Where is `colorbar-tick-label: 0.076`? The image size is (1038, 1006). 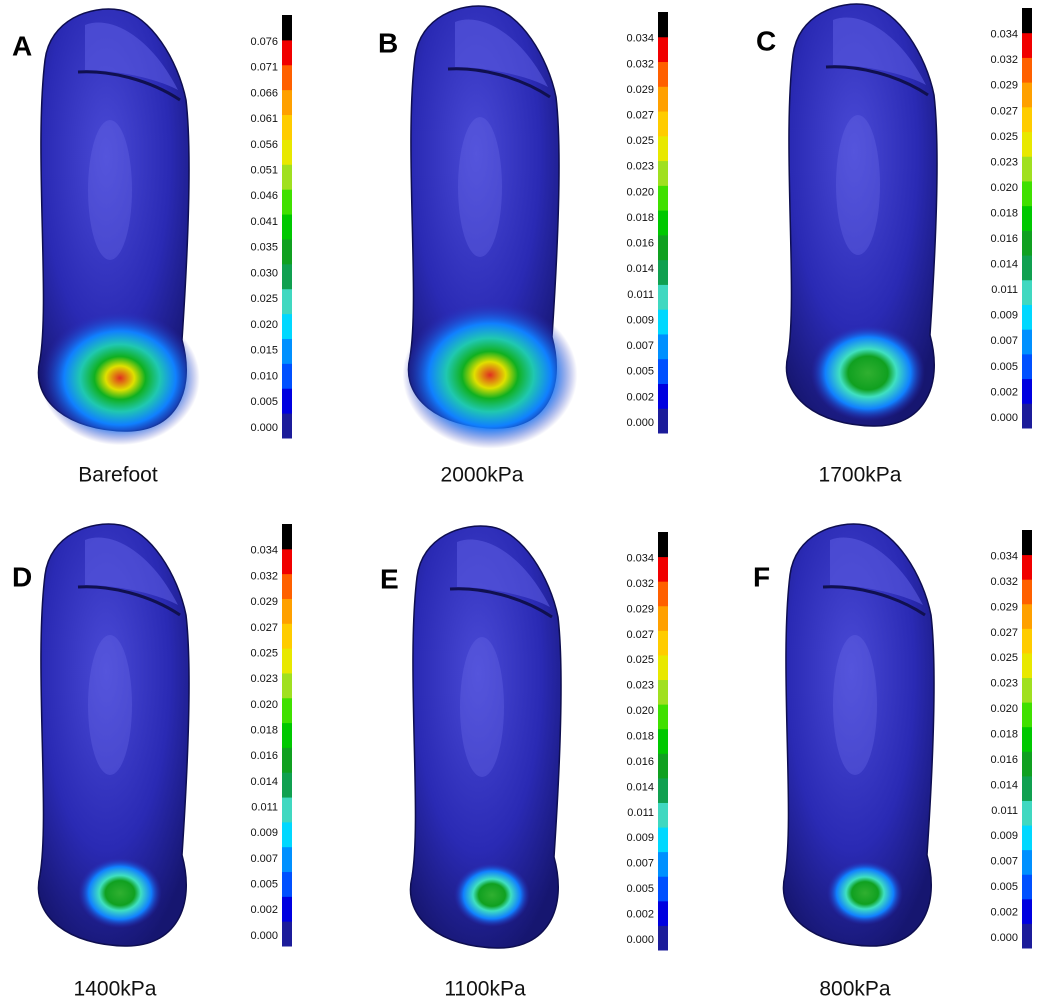
colorbar-tick-label: 0.076 is located at coordinates (264, 42).